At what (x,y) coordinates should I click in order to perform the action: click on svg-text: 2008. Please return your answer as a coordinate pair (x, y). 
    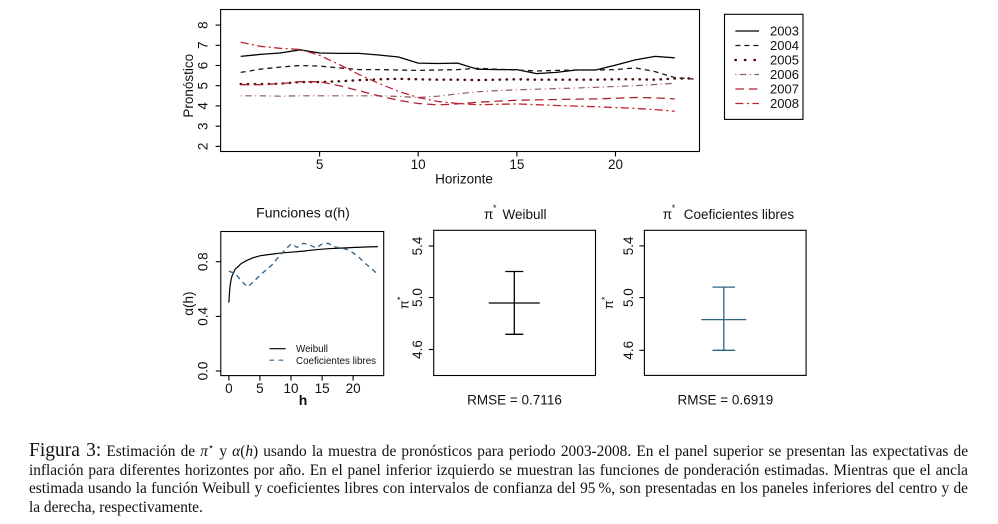
    Looking at the image, I should click on (784, 103).